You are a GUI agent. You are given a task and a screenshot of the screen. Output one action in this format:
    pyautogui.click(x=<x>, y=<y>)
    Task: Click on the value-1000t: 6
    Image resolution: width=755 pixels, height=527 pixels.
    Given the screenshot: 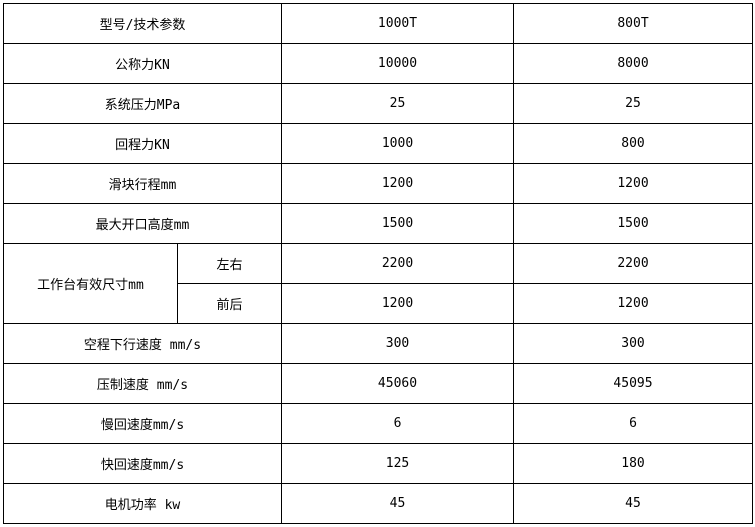 What is the action you would take?
    pyautogui.click(x=397, y=423)
    